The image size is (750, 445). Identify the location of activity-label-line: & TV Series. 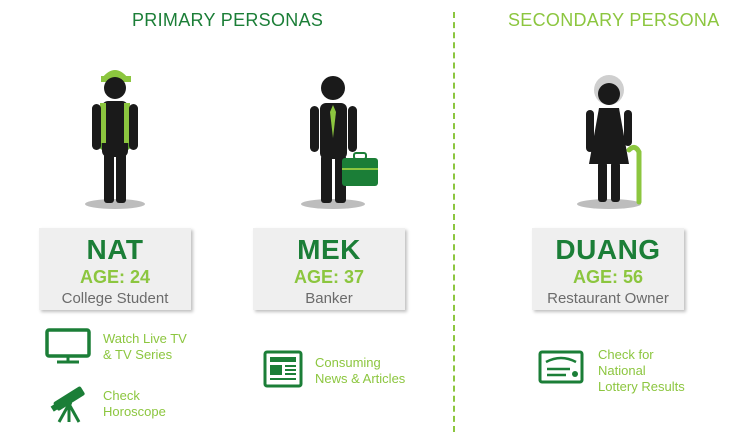
(138, 354).